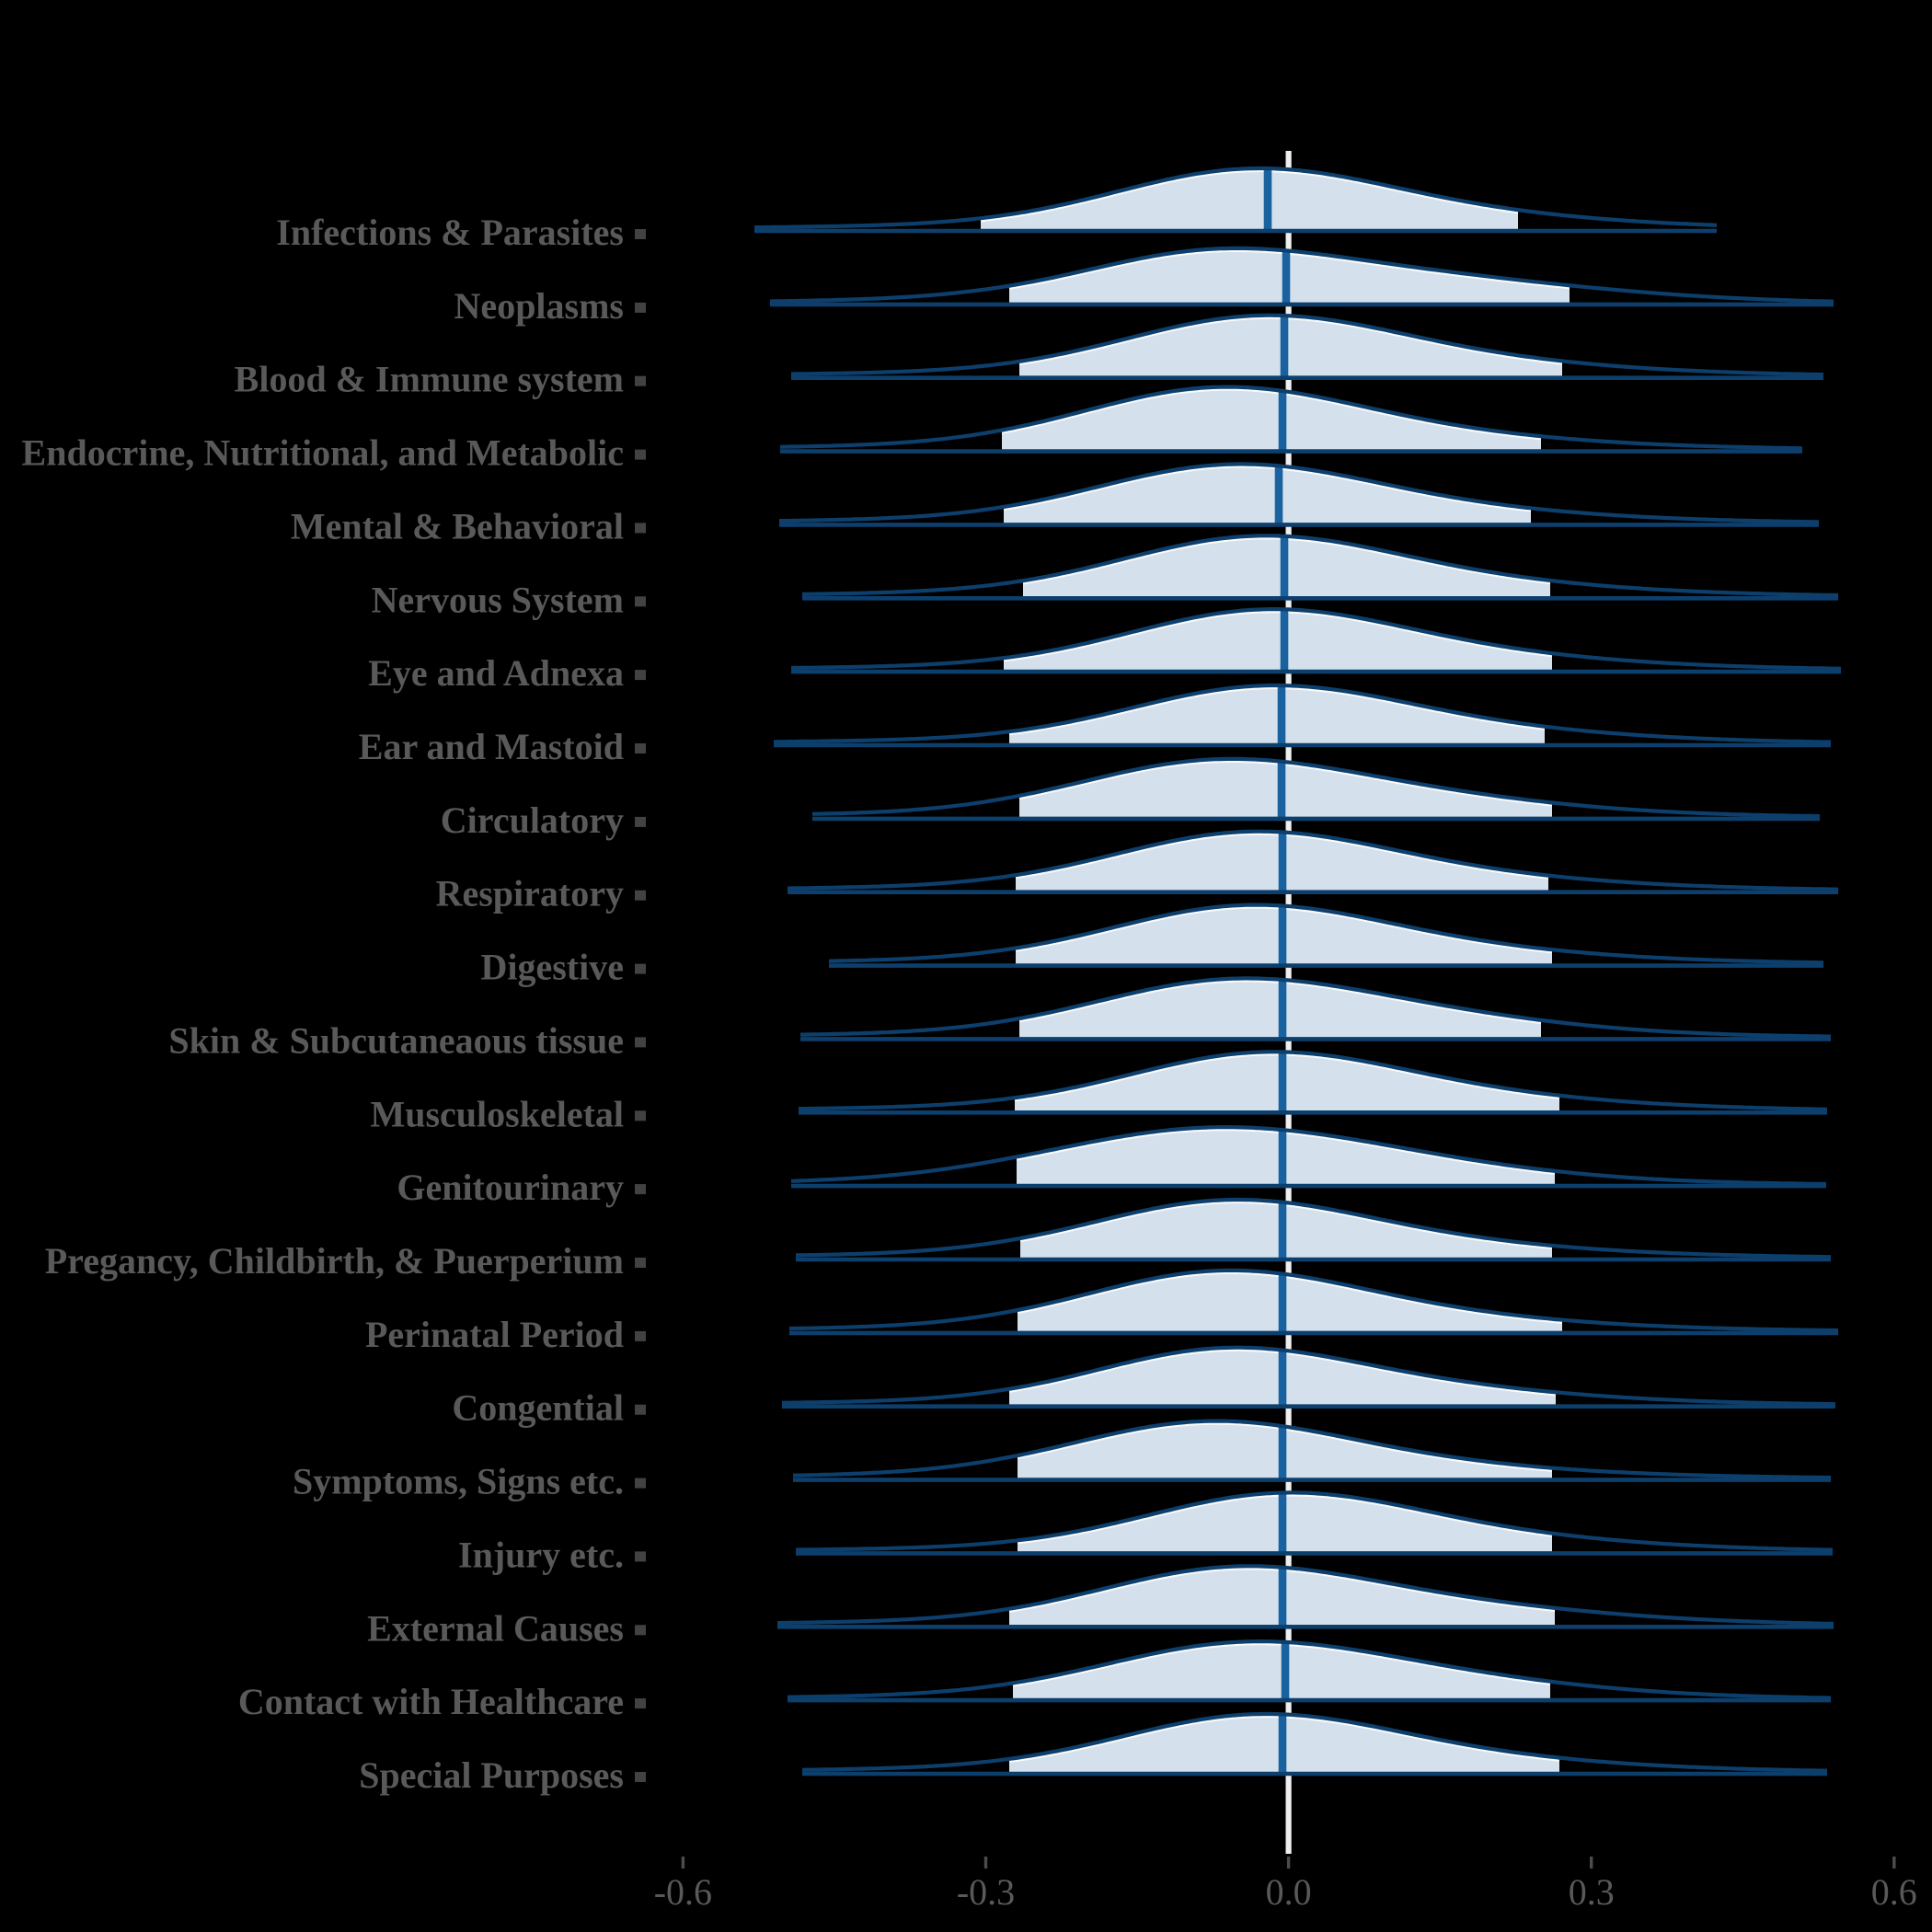  Describe the element at coordinates (457, 525) in the screenshot. I see `svg-text: Mental & Behavioral` at that location.